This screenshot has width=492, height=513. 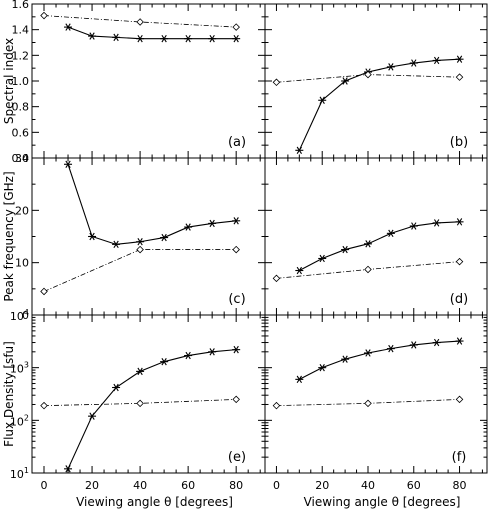 What do you see at coordinates (21, 81) in the screenshot?
I see `y-tick-label: 1.0` at bounding box center [21, 81].